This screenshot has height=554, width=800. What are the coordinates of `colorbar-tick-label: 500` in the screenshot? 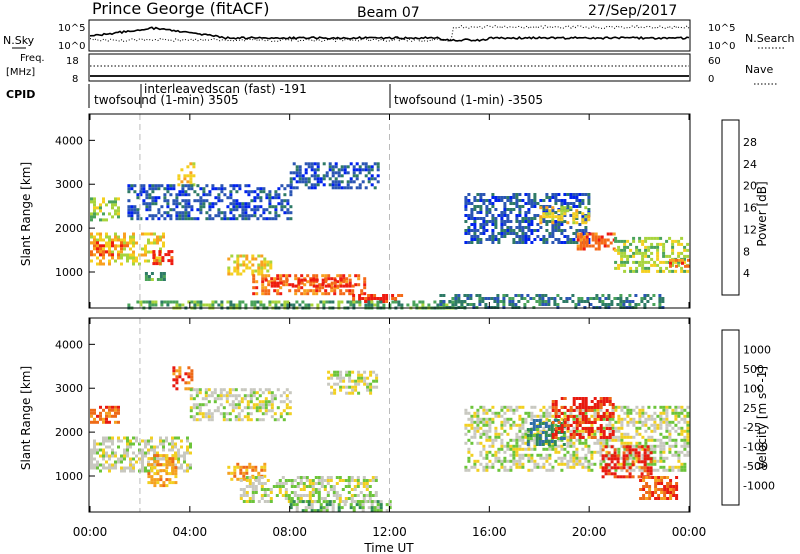 It's located at (753, 369).